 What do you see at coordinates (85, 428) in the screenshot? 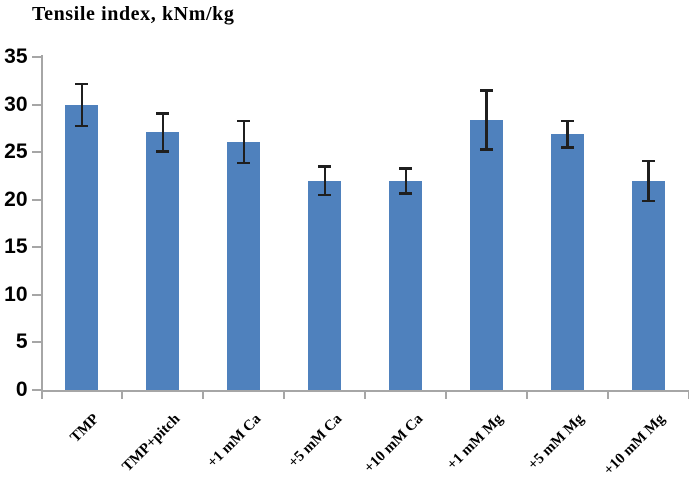
I see `x-axis-label: TMP` at bounding box center [85, 428].